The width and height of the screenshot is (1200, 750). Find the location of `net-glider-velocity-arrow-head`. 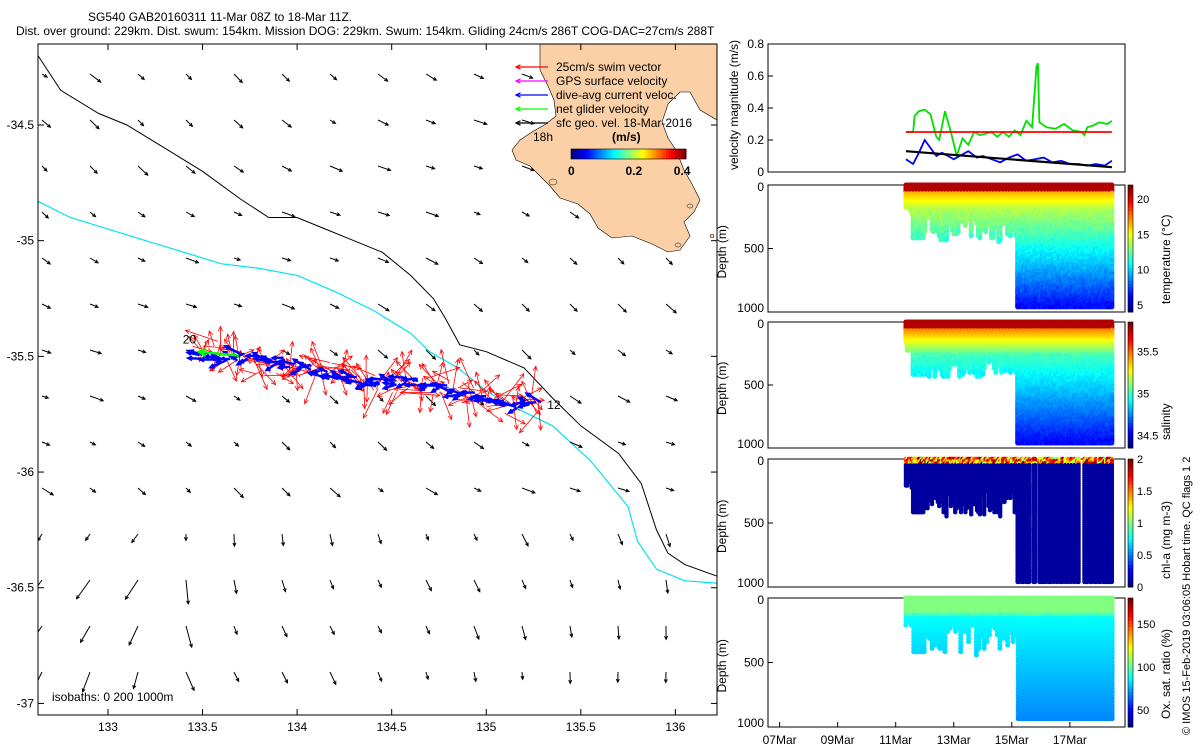

net-glider-velocity-arrow-head is located at coordinates (201, 352).